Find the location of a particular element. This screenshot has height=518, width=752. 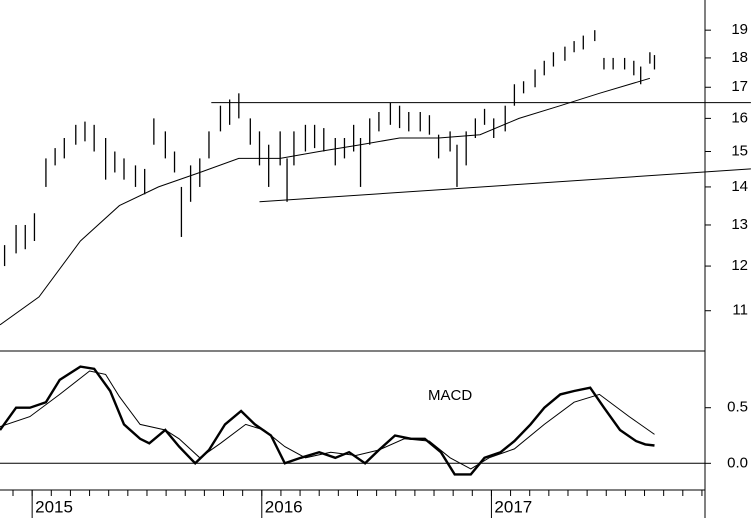

x-tick-label: 2016 is located at coordinates (284, 506).